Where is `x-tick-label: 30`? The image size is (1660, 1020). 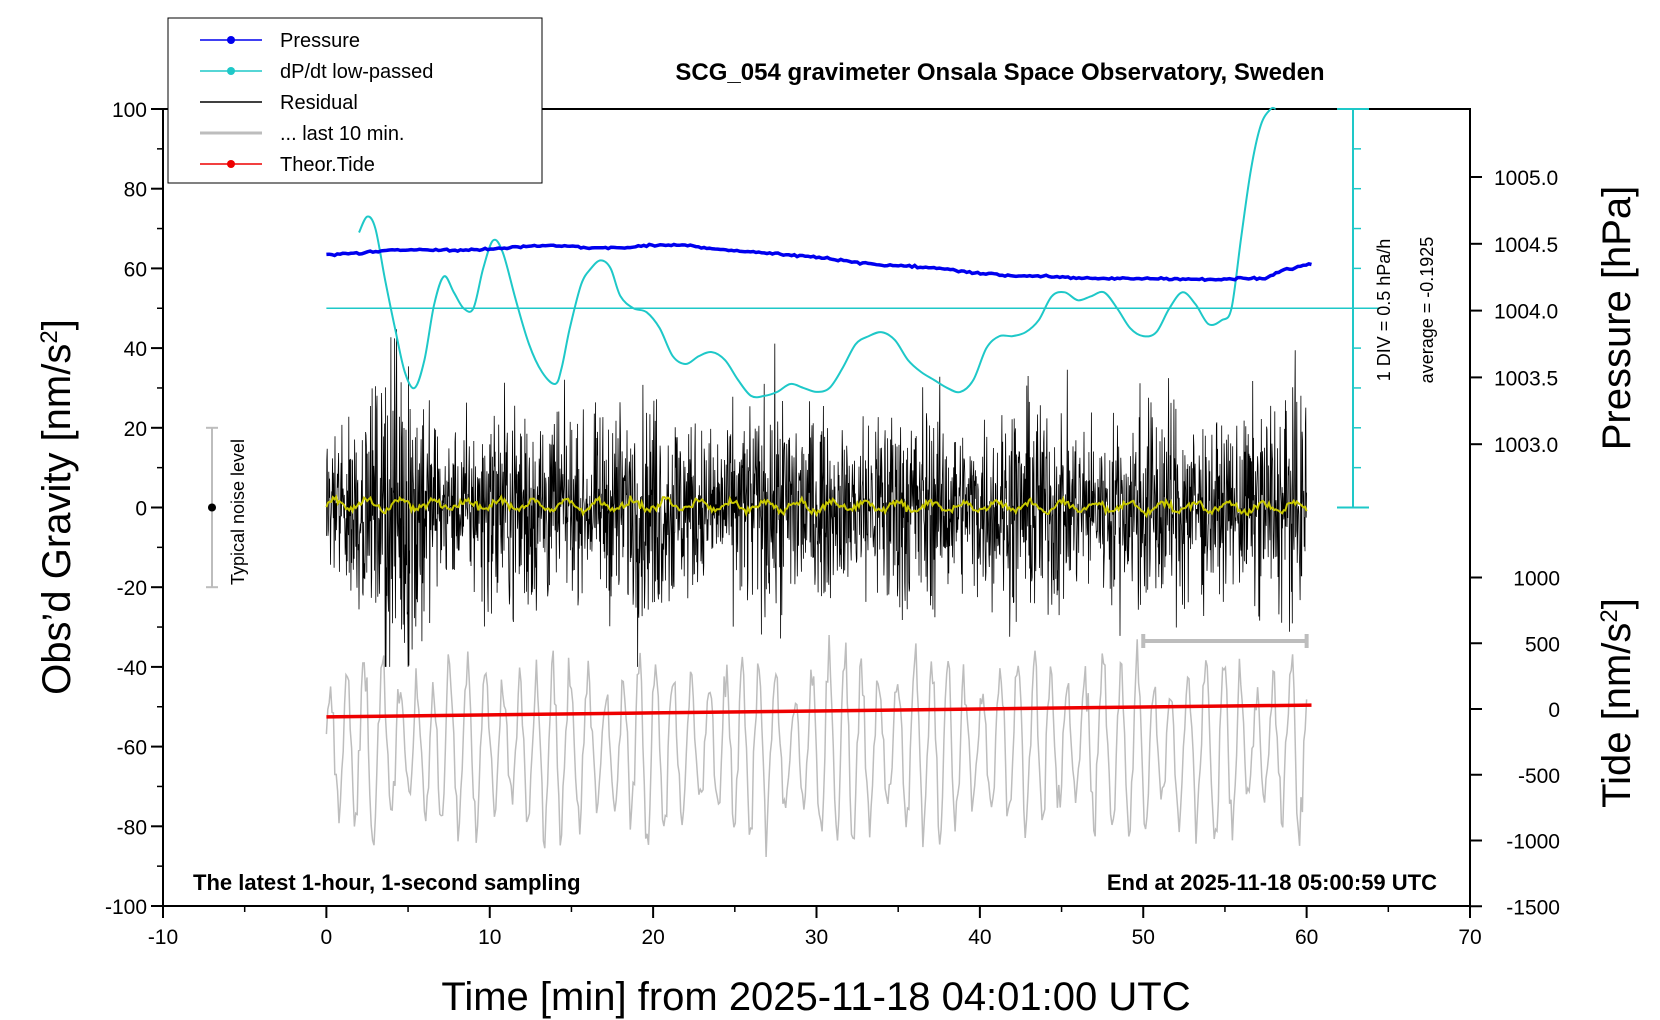
x-tick-label: 30 is located at coordinates (816, 937).